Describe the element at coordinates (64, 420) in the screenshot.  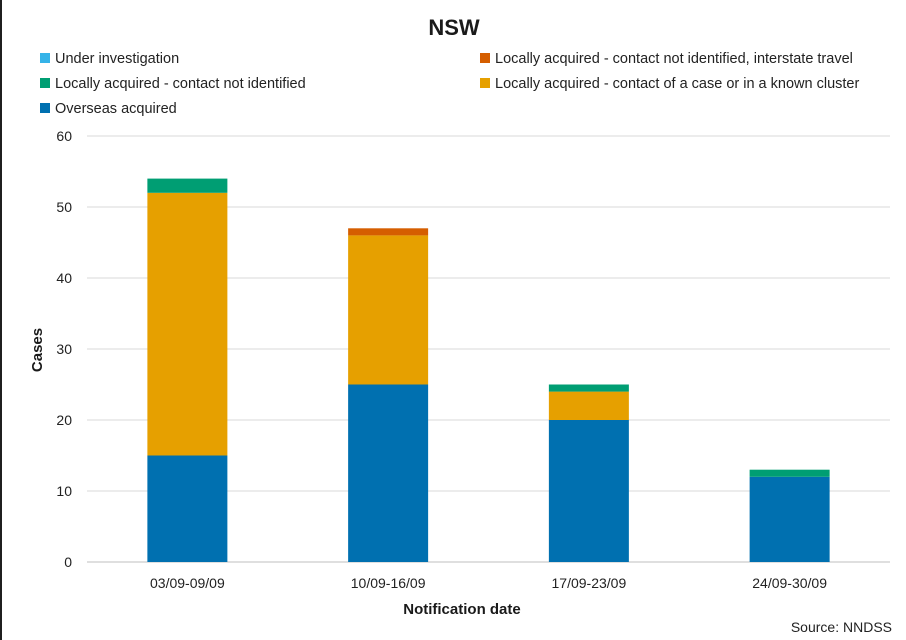
I see `y-tick-label: 20` at that location.